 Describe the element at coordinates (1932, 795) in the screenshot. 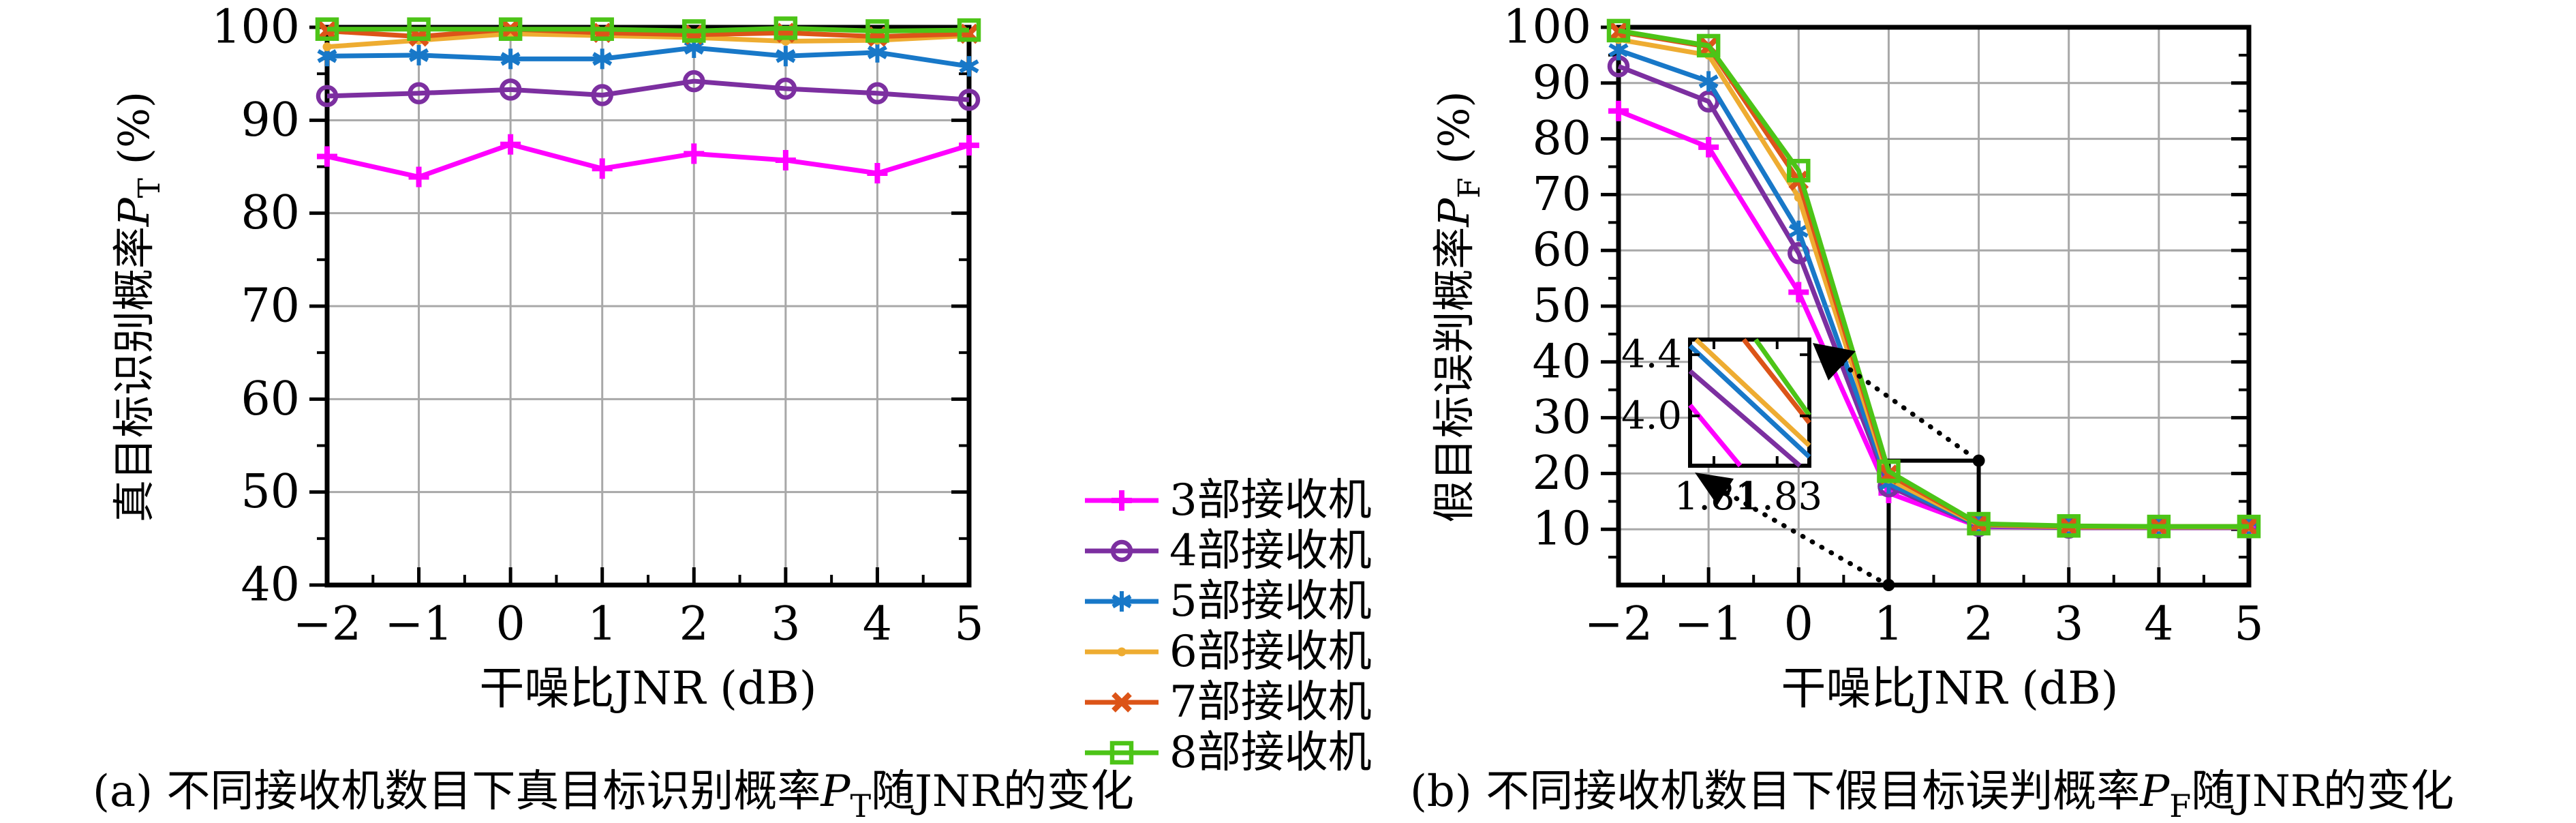

I see `subfigure-caption: (b) 不同接收机数目下假目标误判概率PF随JNR的变化` at that location.